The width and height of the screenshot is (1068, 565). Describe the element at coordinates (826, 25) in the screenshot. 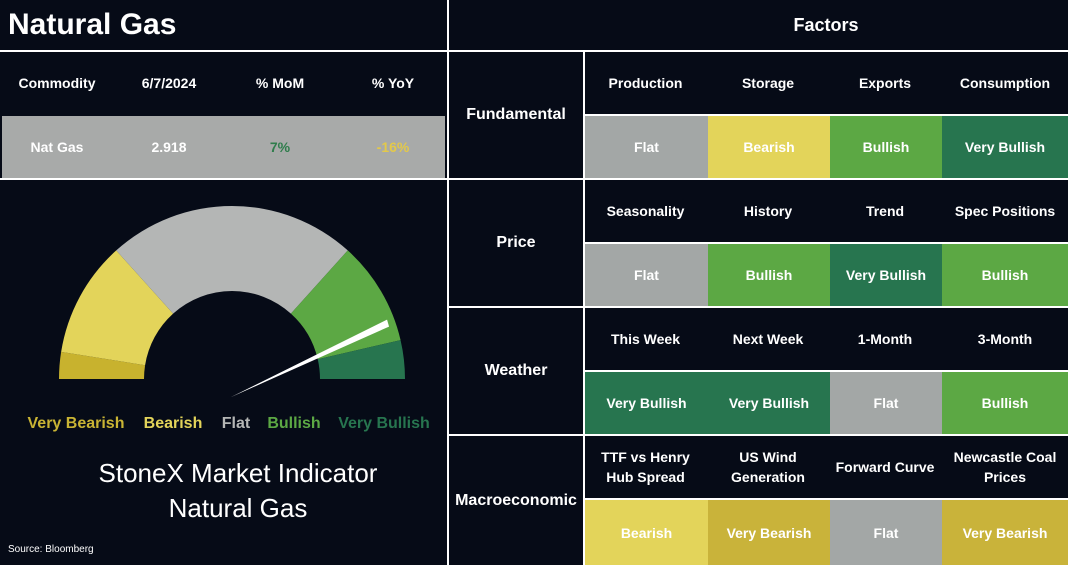

I see `factors-title: Factors` at that location.